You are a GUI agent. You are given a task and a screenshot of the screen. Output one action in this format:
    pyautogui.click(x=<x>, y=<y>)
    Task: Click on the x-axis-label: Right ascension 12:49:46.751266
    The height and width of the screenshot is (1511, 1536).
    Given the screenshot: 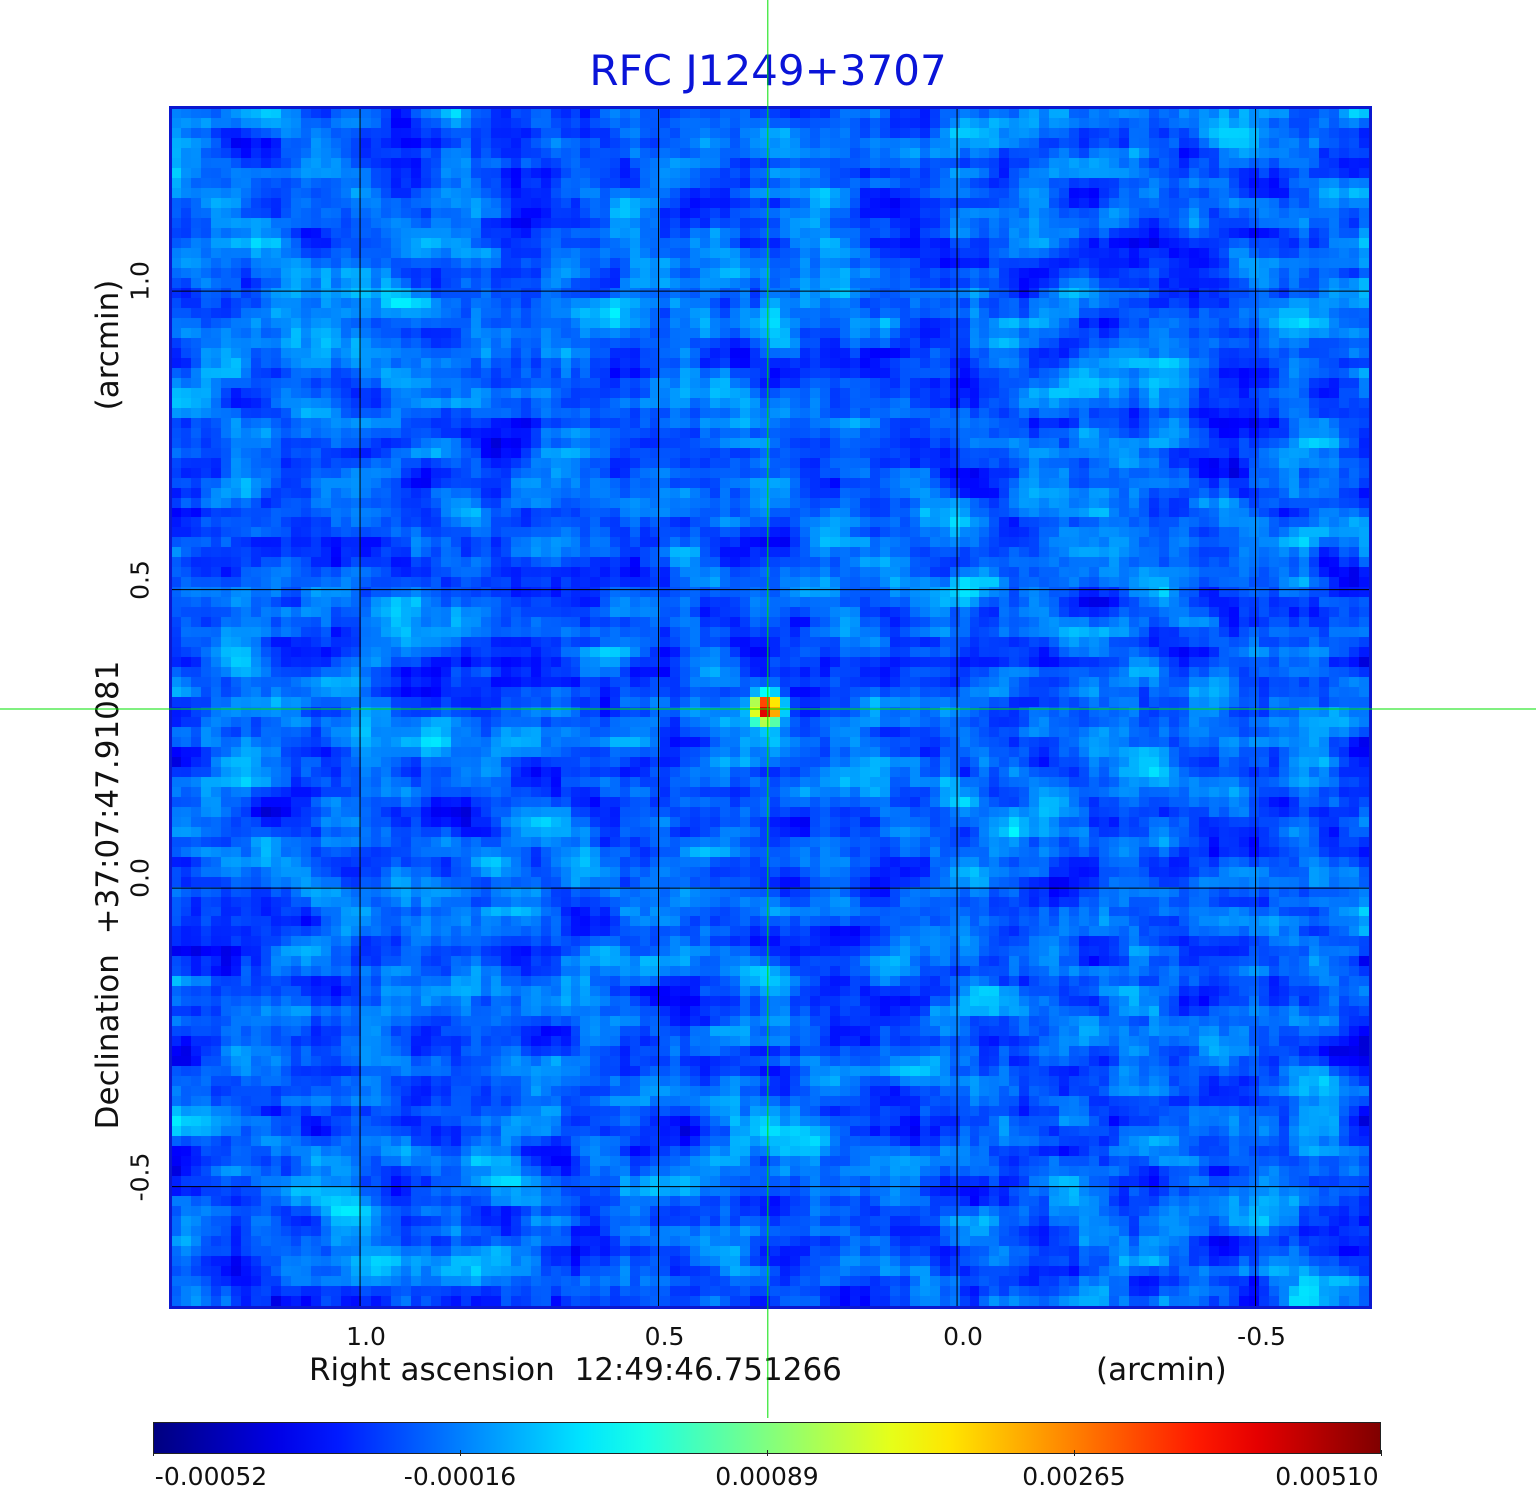 What is the action you would take?
    pyautogui.click(x=575, y=1370)
    